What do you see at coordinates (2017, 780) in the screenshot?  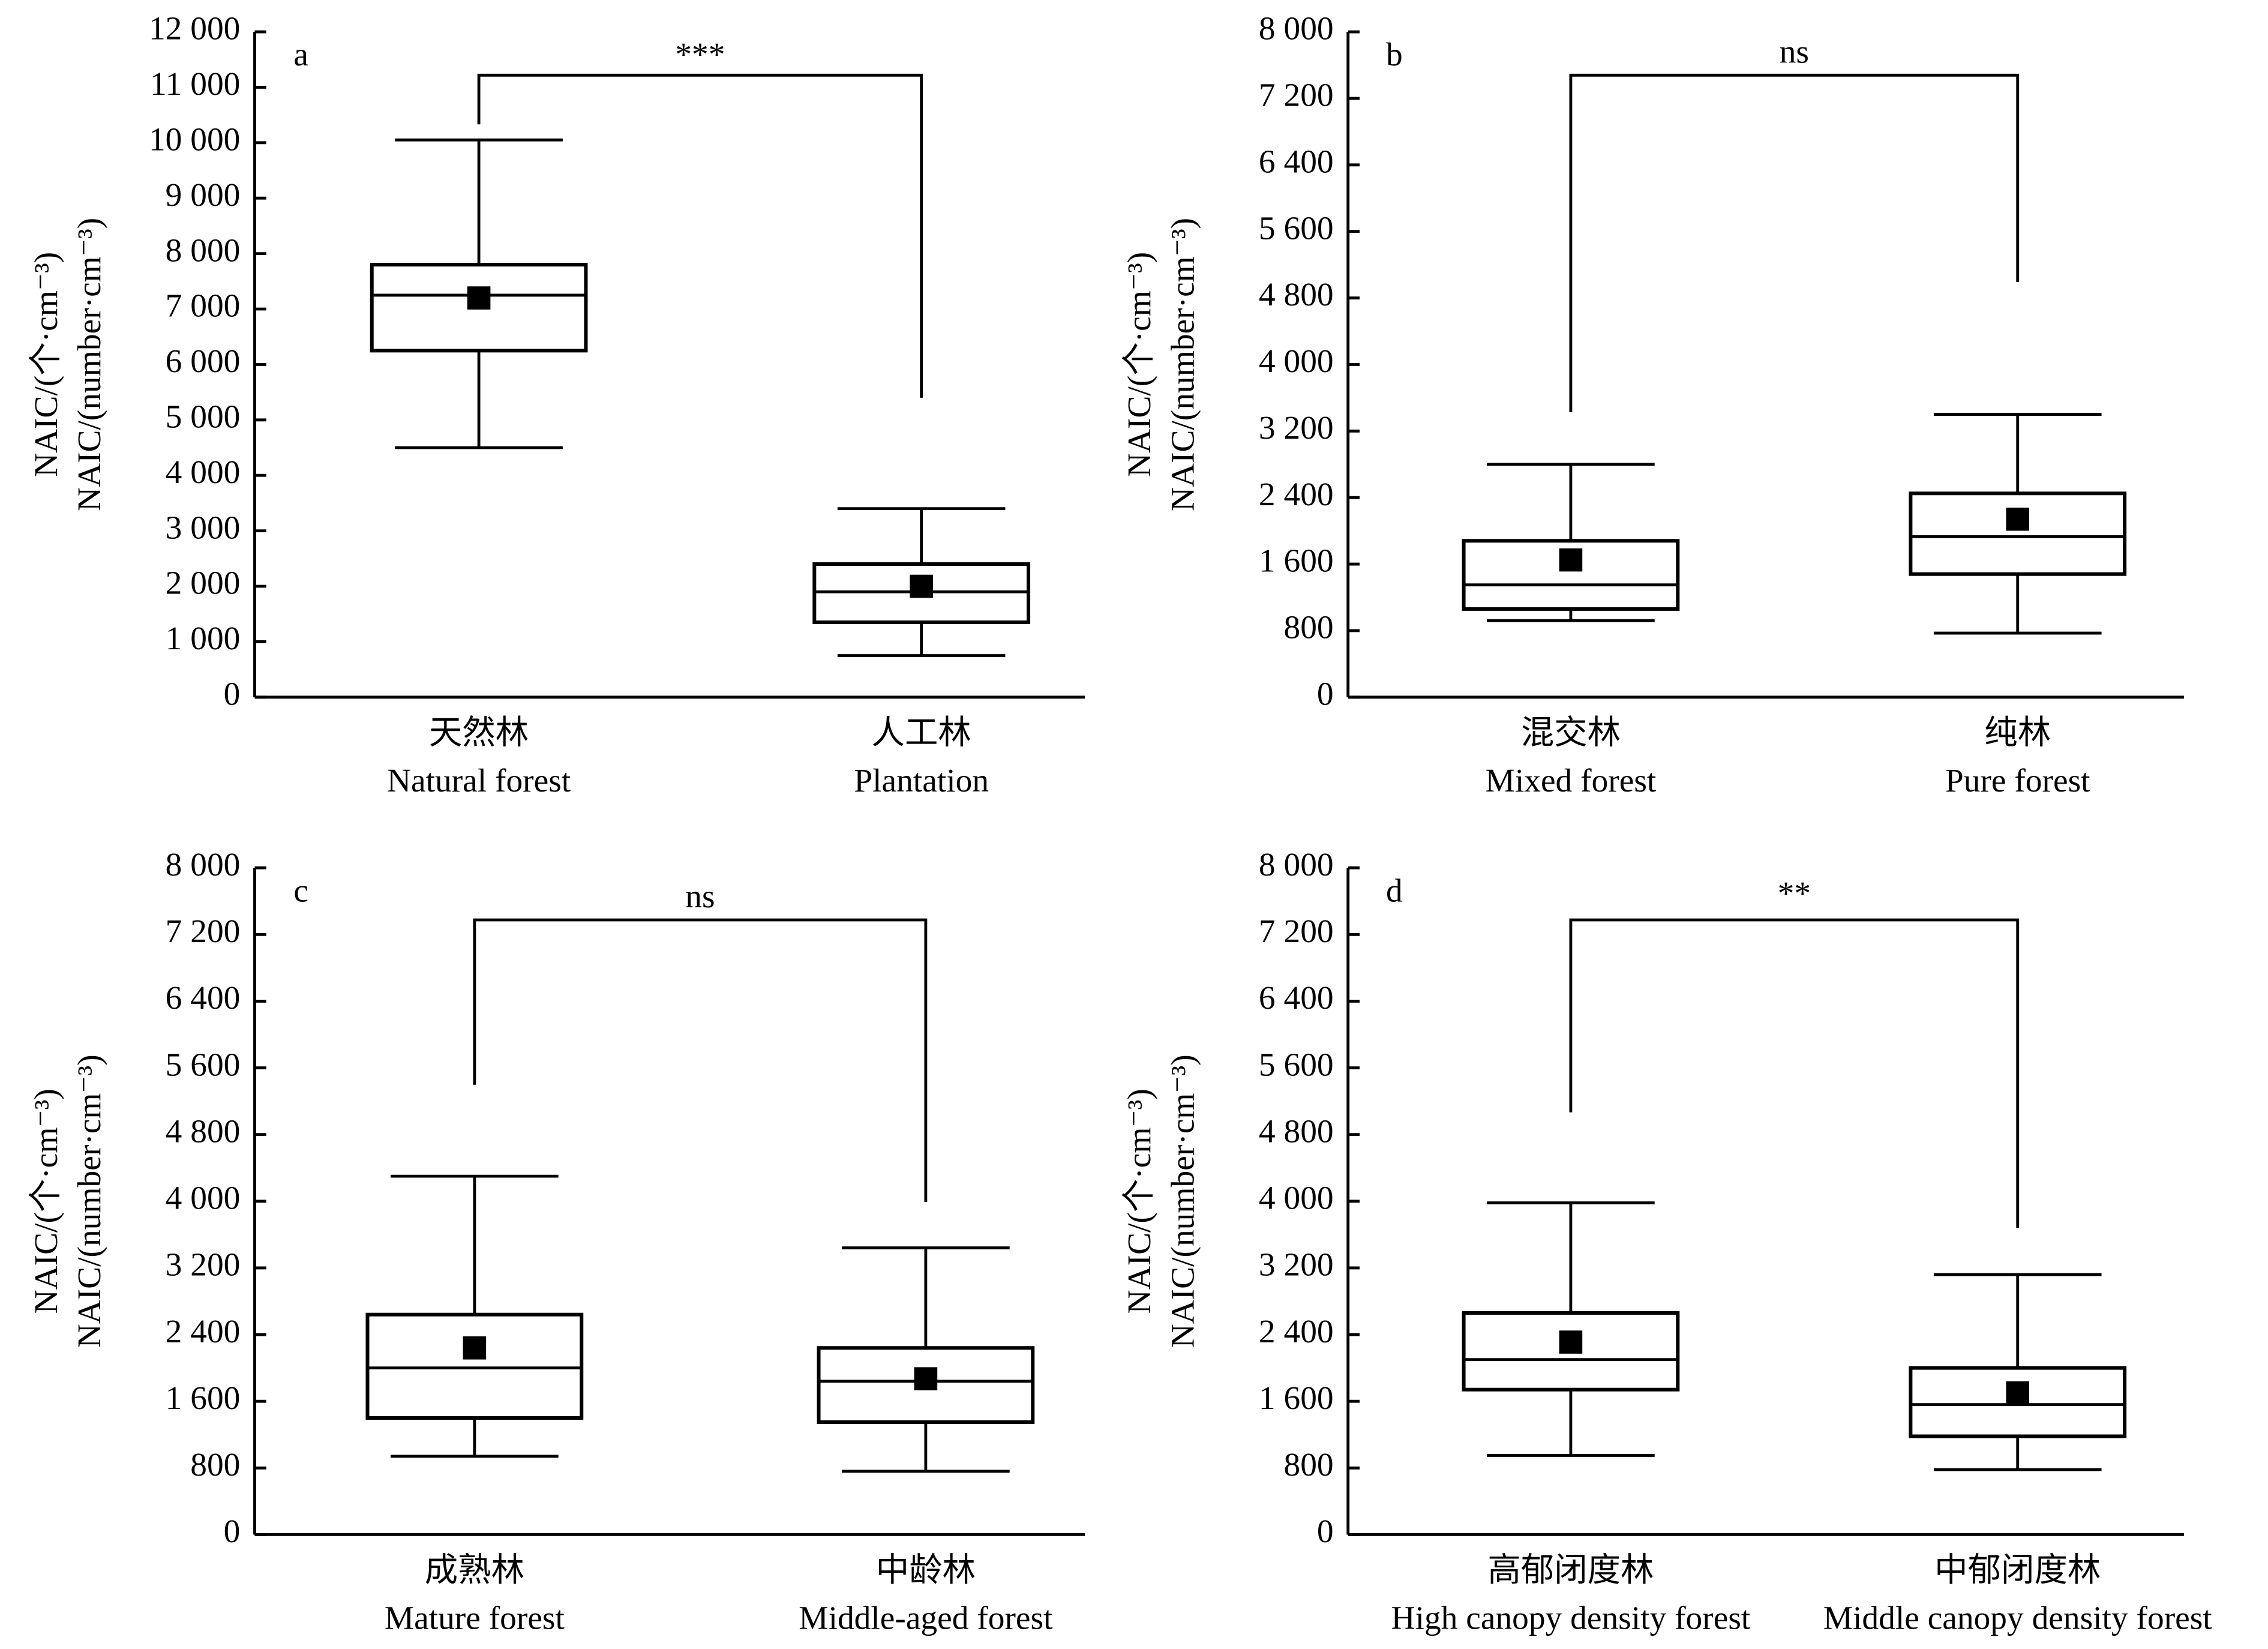 I see `x-tick-label: Pure forest` at bounding box center [2017, 780].